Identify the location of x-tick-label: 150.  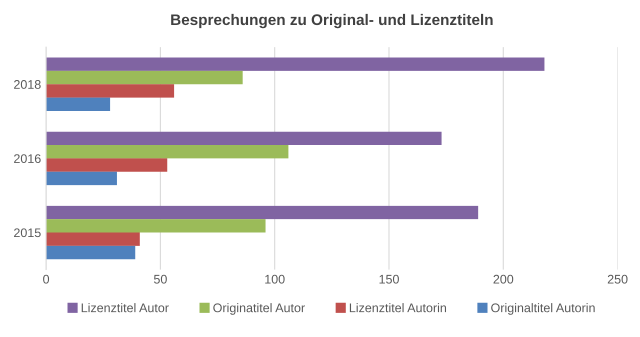
(389, 279).